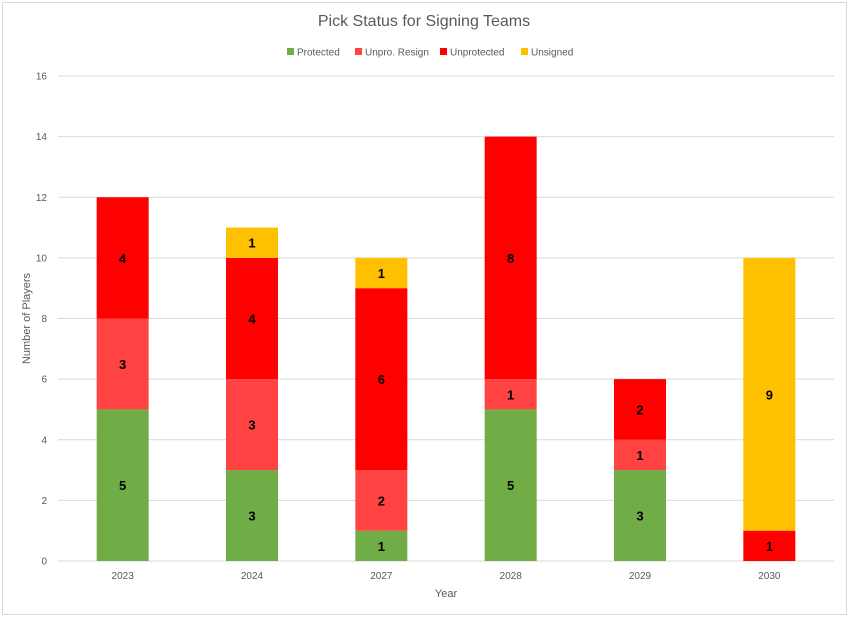  I want to click on y-tick-label: 0, so click(44, 562).